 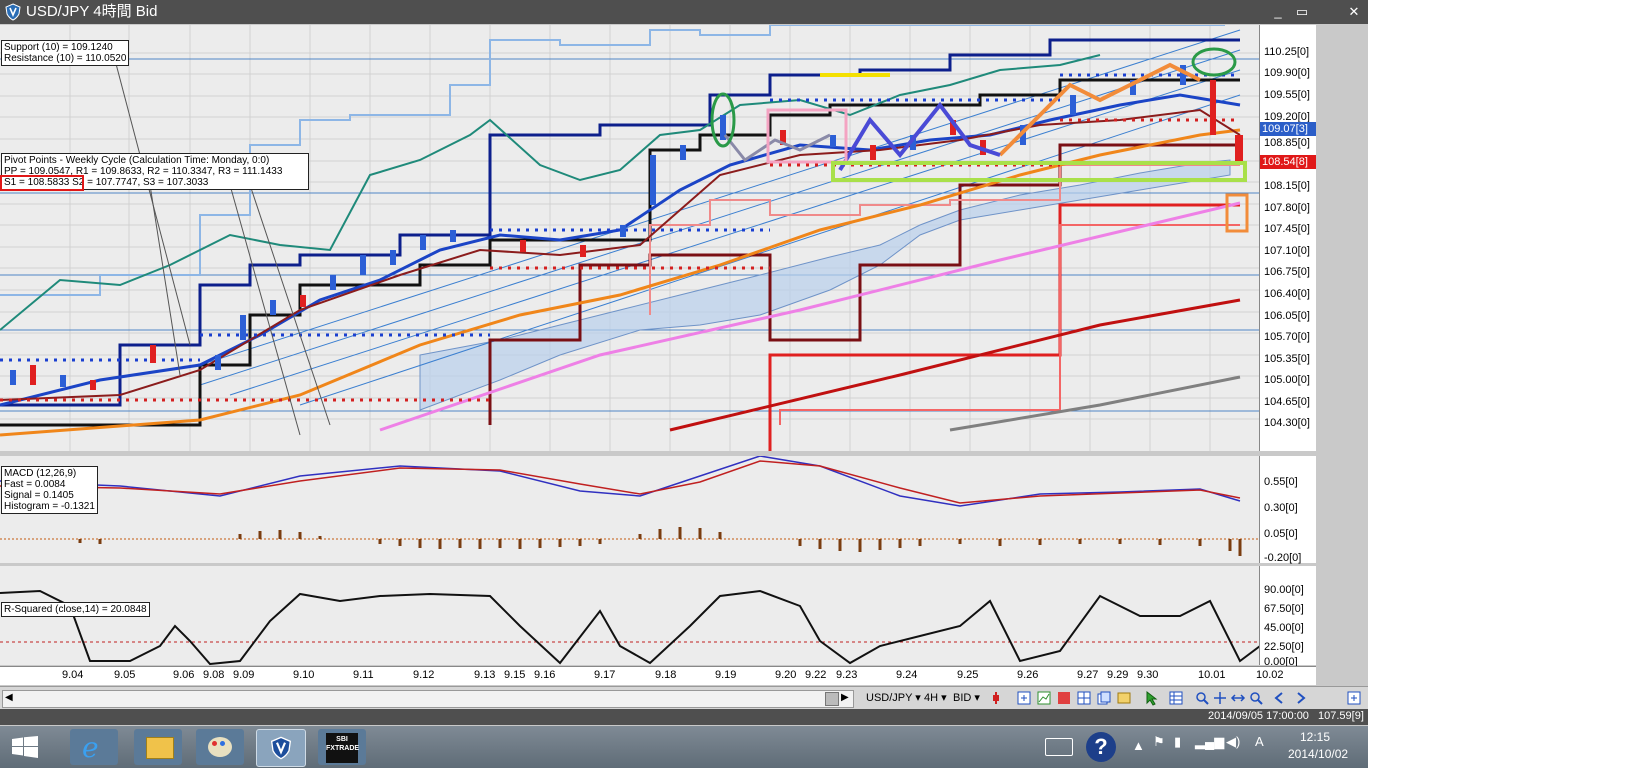 What do you see at coordinates (1238, 698) in the screenshot?
I see `fit-icon` at bounding box center [1238, 698].